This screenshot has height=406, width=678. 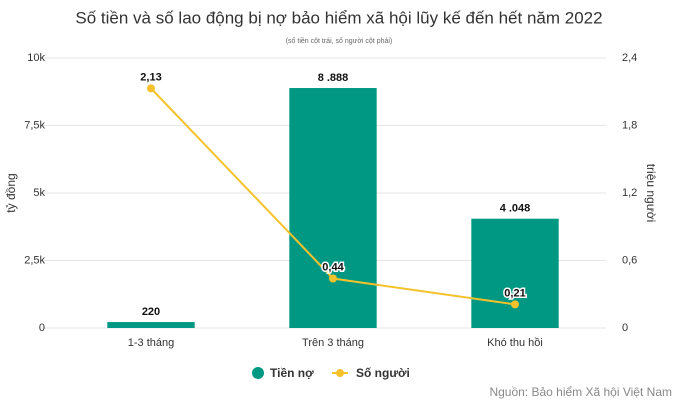 I want to click on legend-label: Số người, so click(x=383, y=373).